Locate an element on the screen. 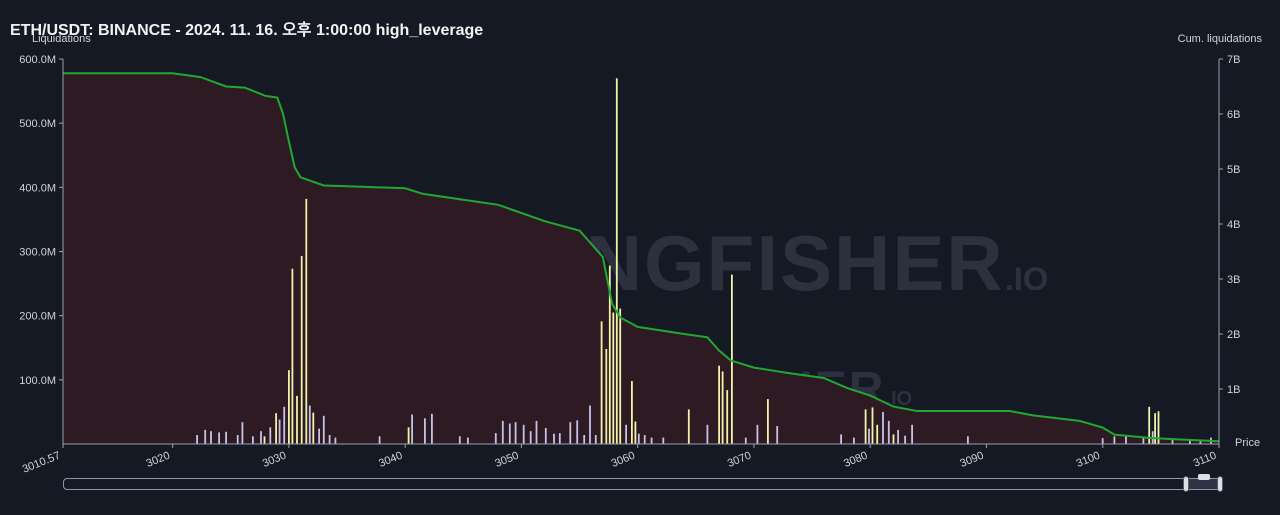  left-y-axis-ticks: 600.0M 500.0M 400.0M 300.0M 200.0M 100.0M is located at coordinates (41, 220).